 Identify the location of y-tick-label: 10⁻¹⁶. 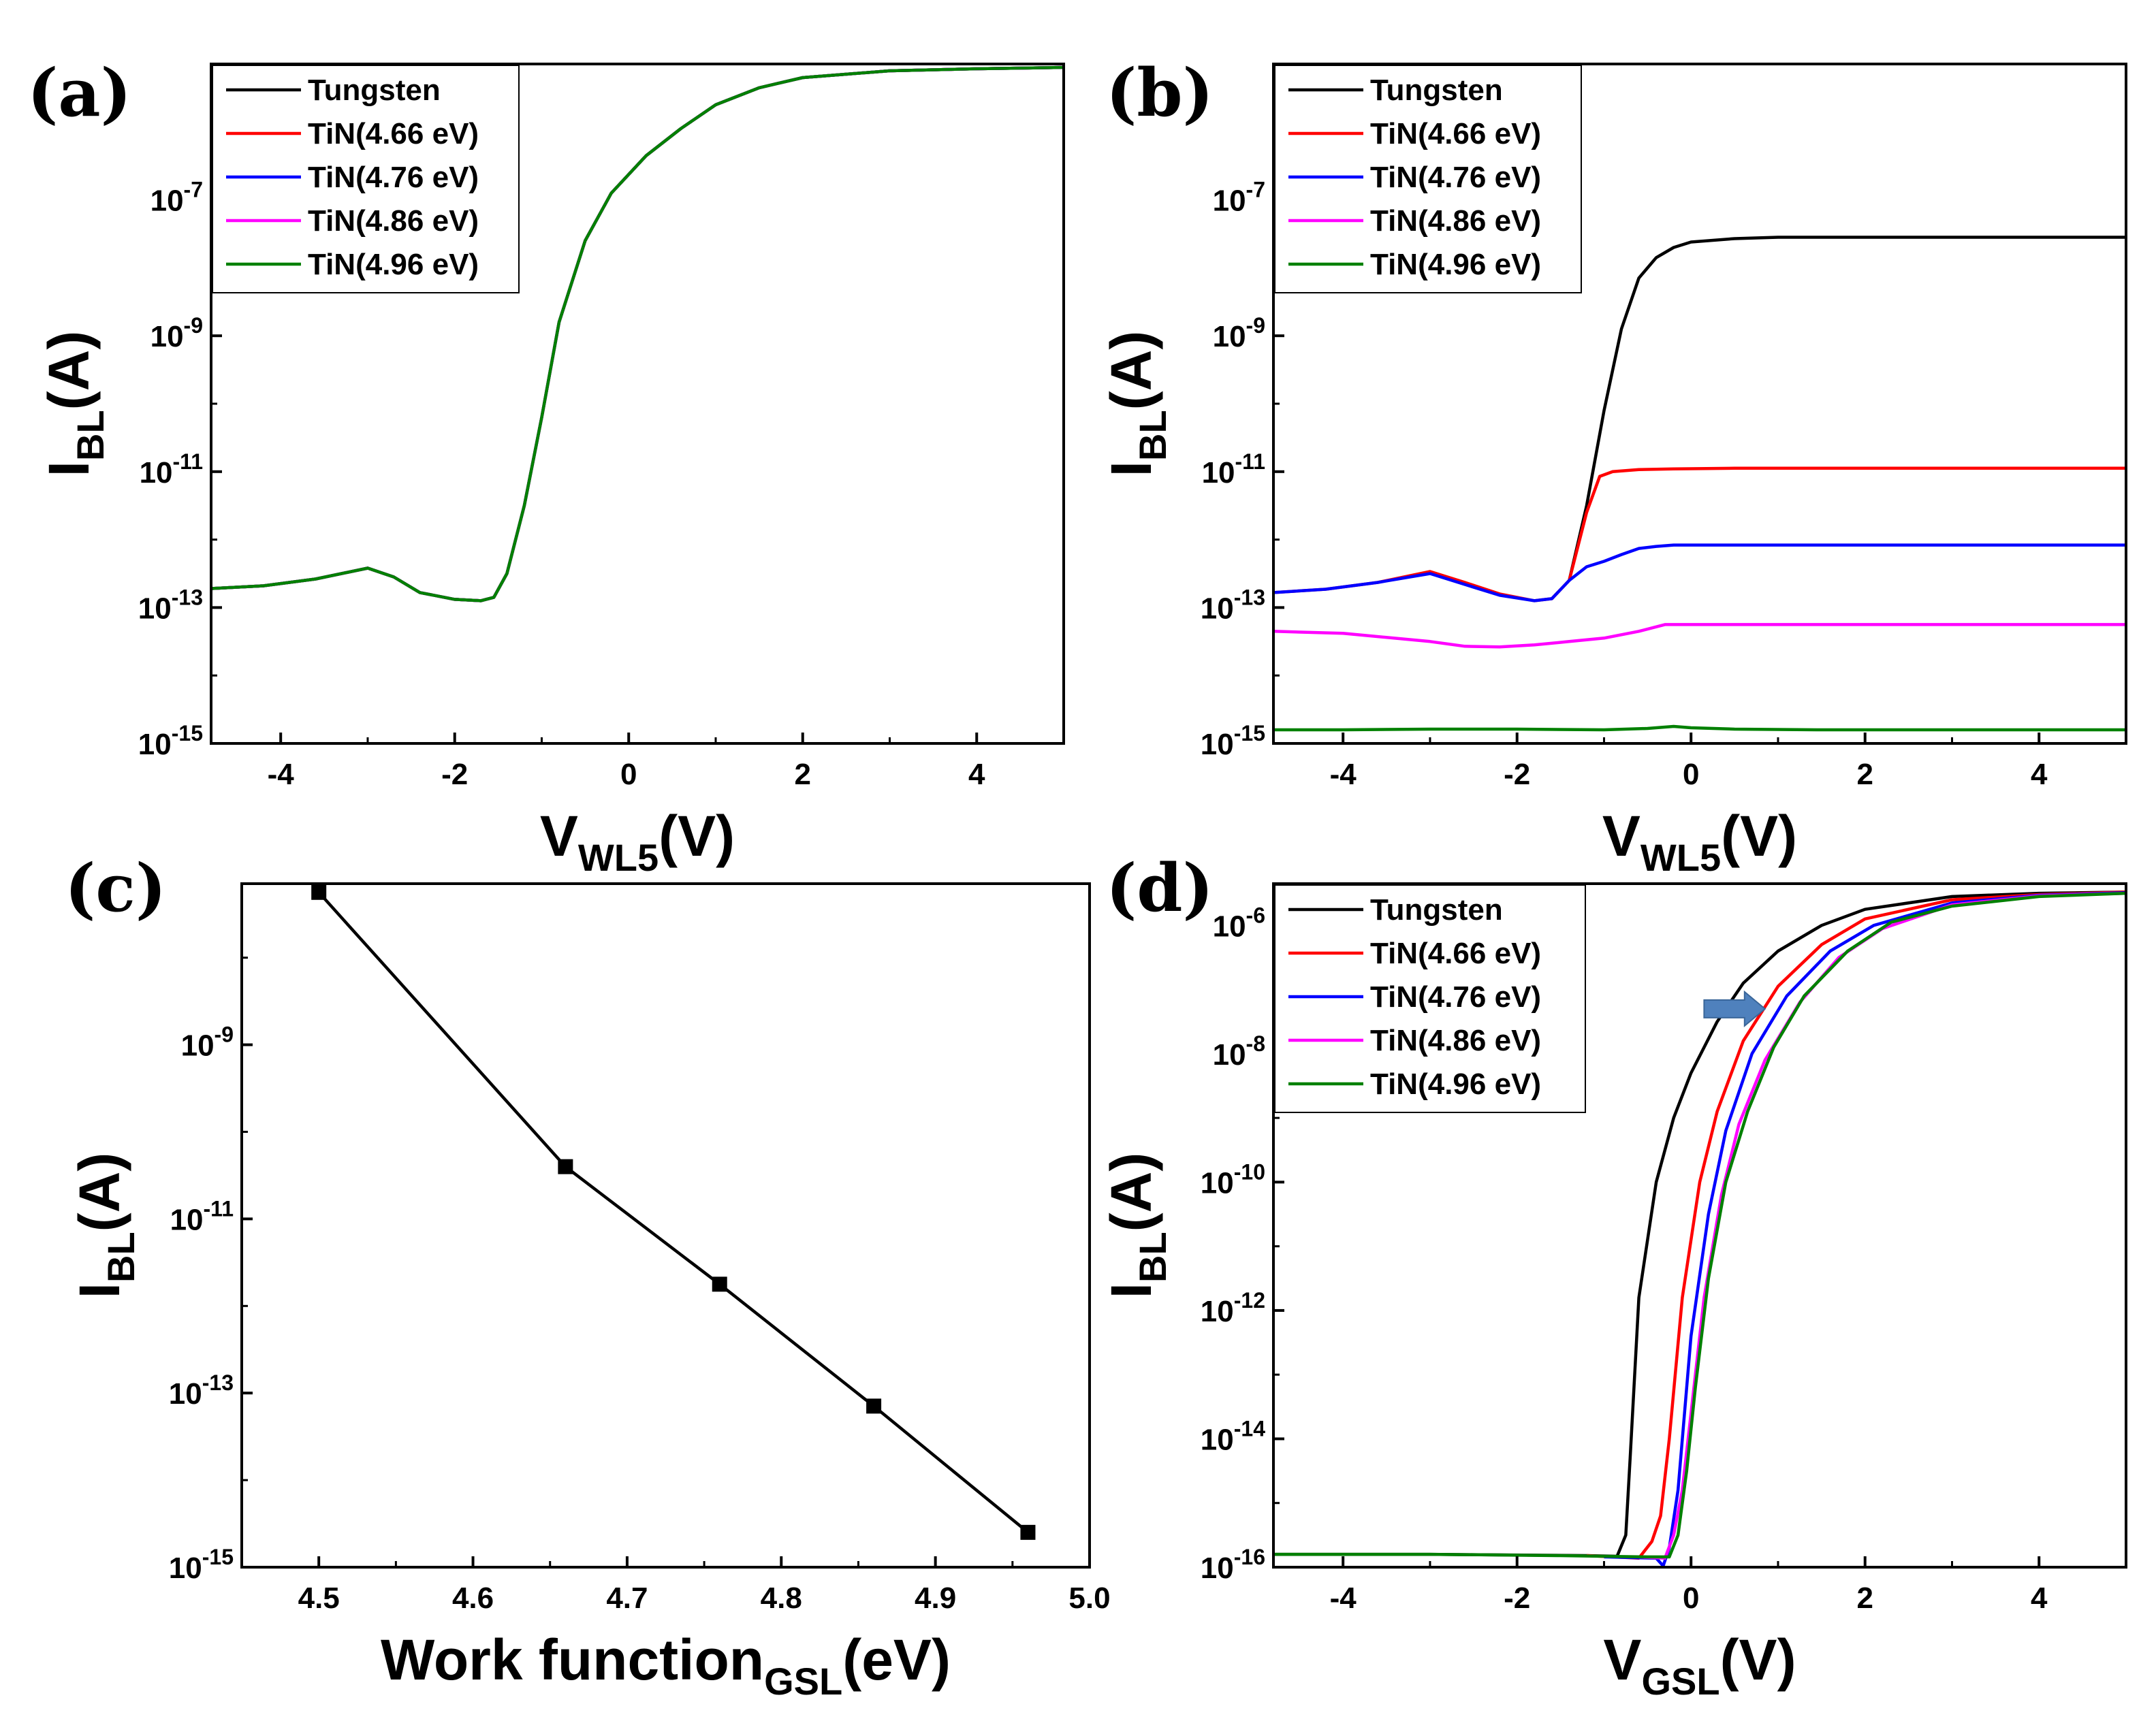
(1233, 1565).